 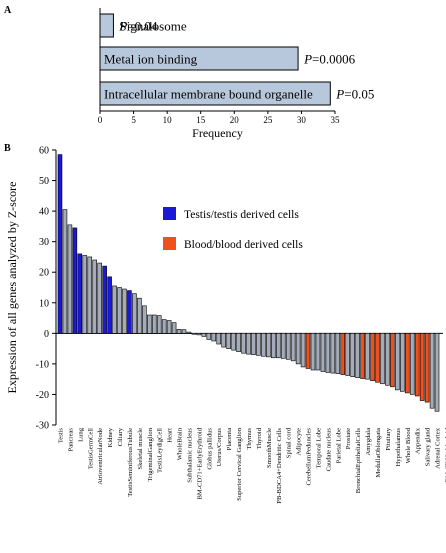 I want to click on category-label-b-68: Hypothalamus, so click(x=398, y=447).